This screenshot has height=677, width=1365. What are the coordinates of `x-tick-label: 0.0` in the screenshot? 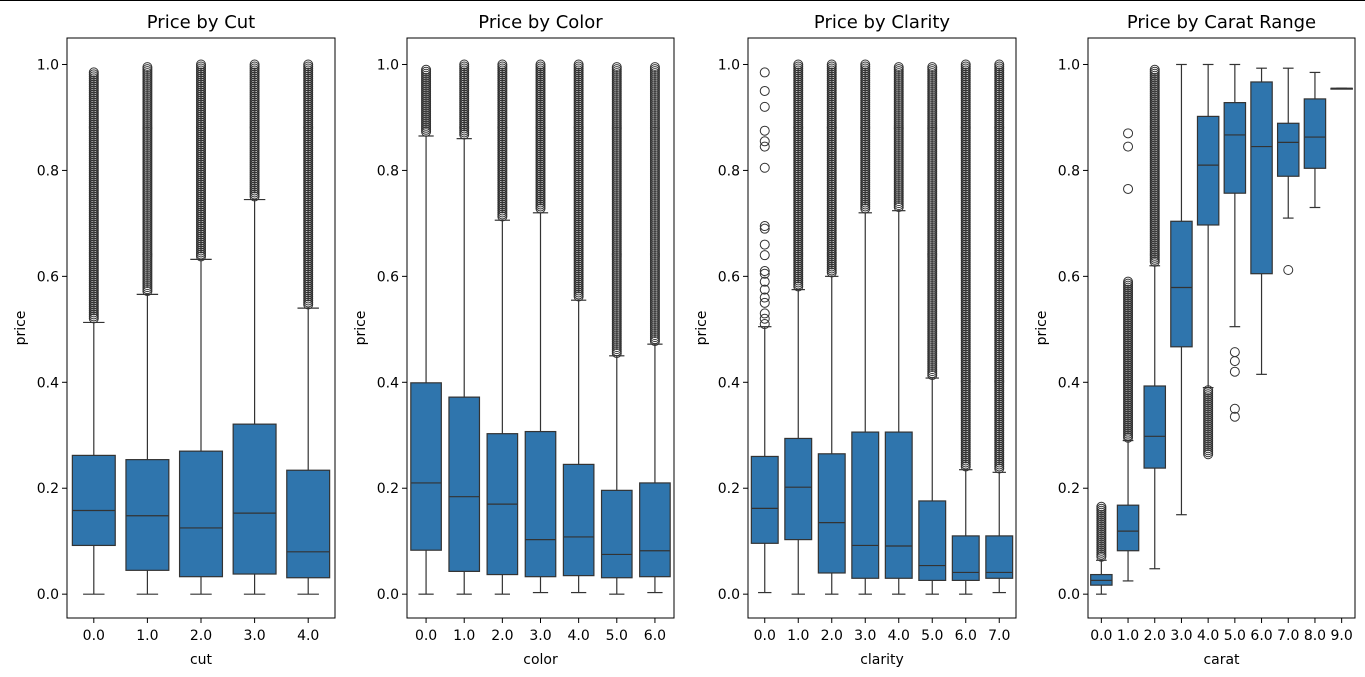 It's located at (765, 636).